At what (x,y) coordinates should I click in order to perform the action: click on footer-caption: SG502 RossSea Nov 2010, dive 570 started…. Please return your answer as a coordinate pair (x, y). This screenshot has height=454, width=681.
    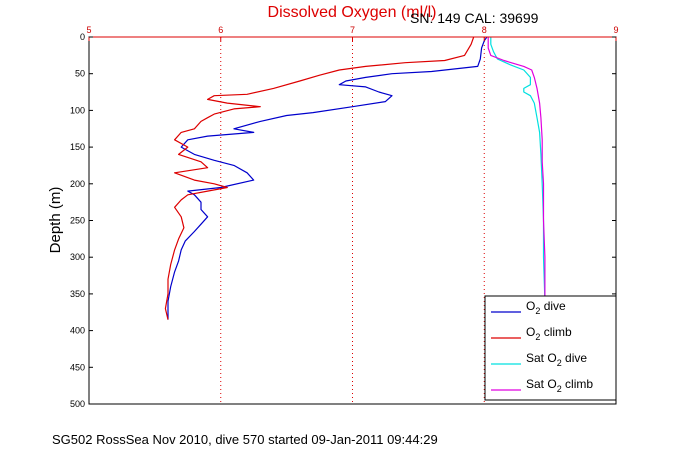
    Looking at the image, I should click on (245, 439).